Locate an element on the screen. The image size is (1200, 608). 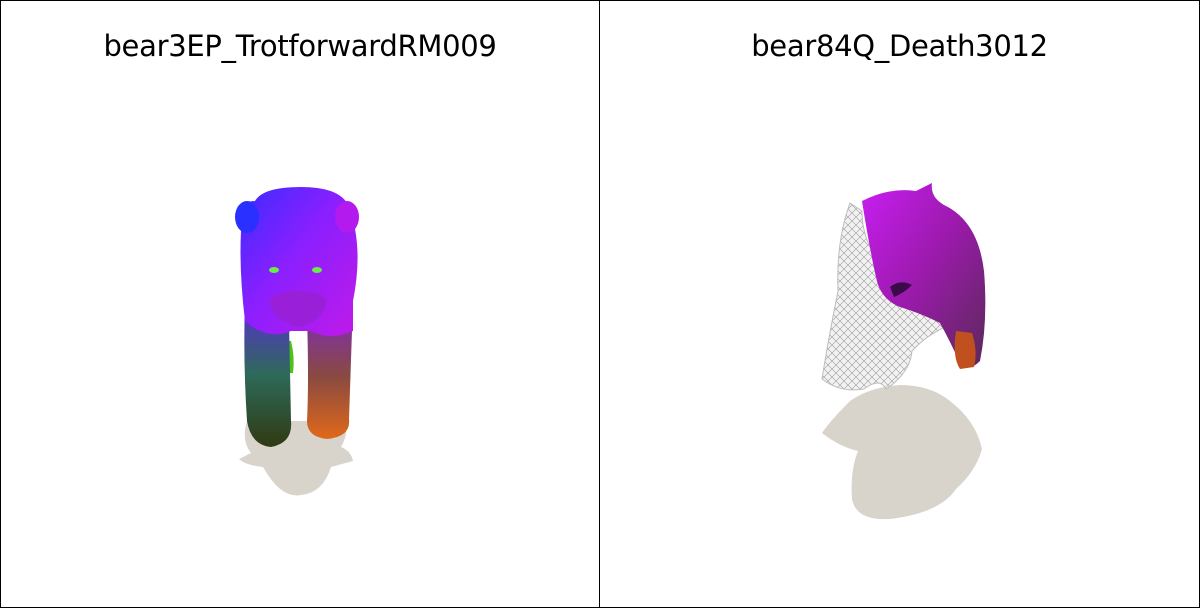
bear-trot-render is located at coordinates (297, 341).